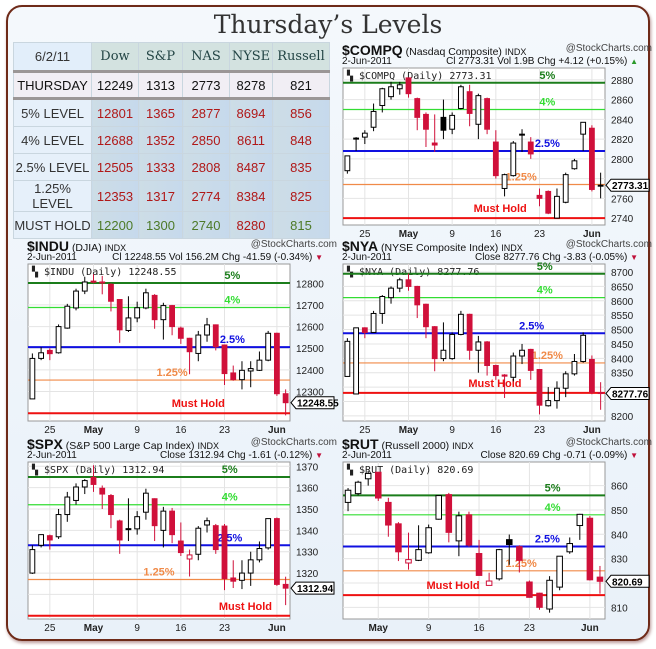  I want to click on y-tick-label: 830, so click(619, 560).